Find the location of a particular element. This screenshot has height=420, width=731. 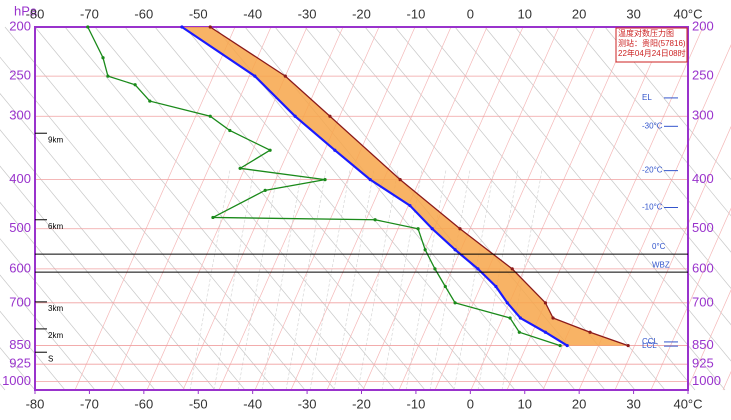

marker-label: EL is located at coordinates (647, 97).